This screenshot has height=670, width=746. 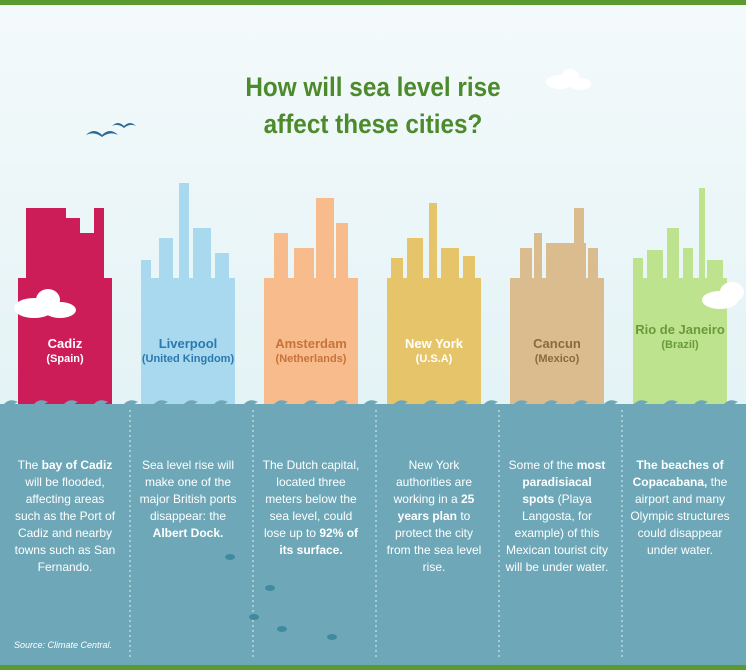 What do you see at coordinates (557, 351) in the screenshot?
I see `city-name: Cancun (Mexico)` at bounding box center [557, 351].